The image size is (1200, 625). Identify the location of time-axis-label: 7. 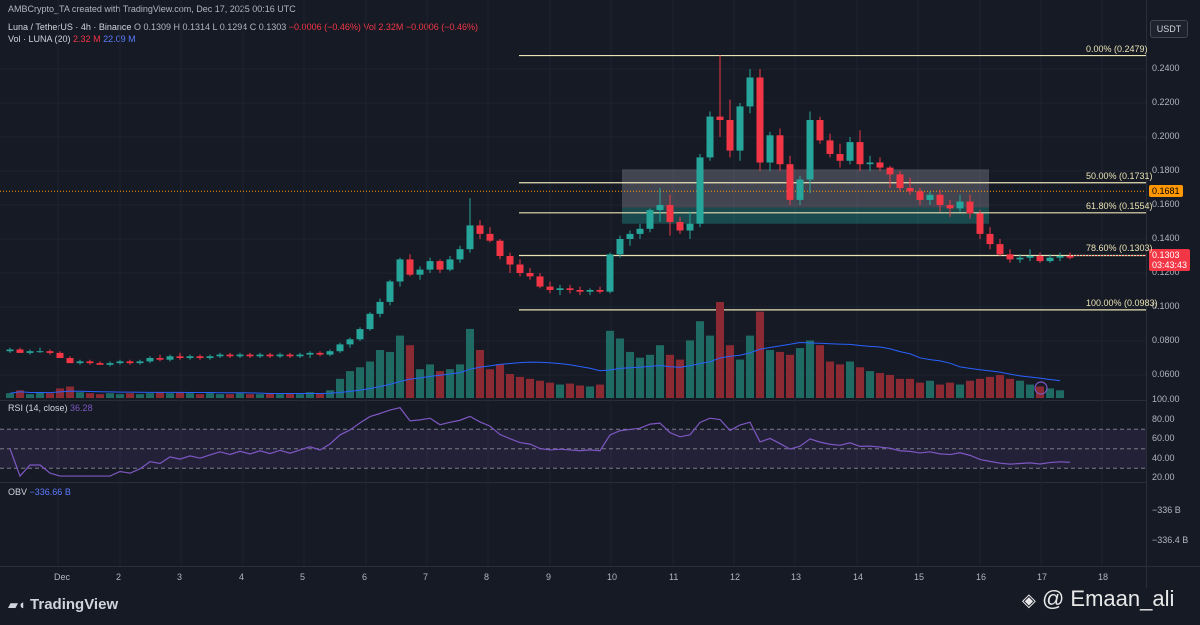
(426, 577).